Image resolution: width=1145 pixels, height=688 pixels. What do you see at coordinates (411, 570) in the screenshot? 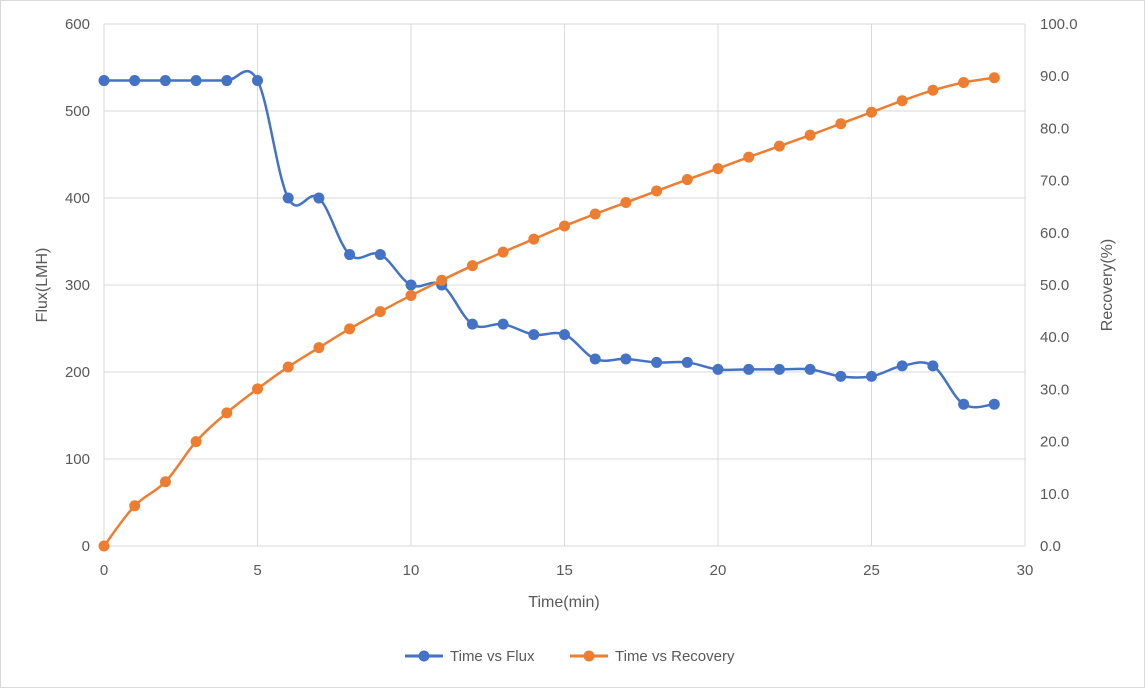
I see `x-tick-label: 10` at bounding box center [411, 570].